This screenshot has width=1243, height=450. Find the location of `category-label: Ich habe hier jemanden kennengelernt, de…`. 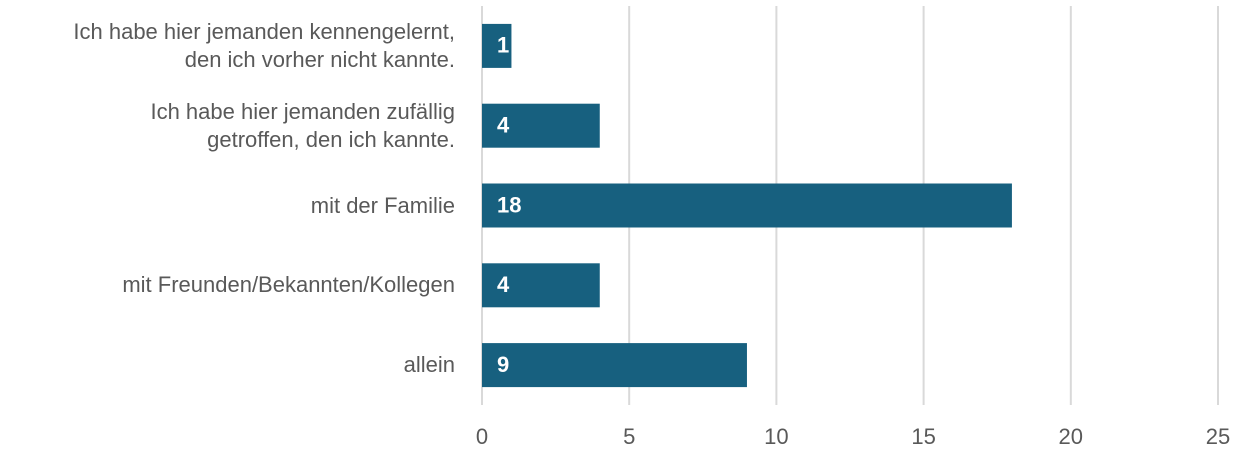

category-label: Ich habe hier jemanden kennengelernt, de… is located at coordinates (264, 45).